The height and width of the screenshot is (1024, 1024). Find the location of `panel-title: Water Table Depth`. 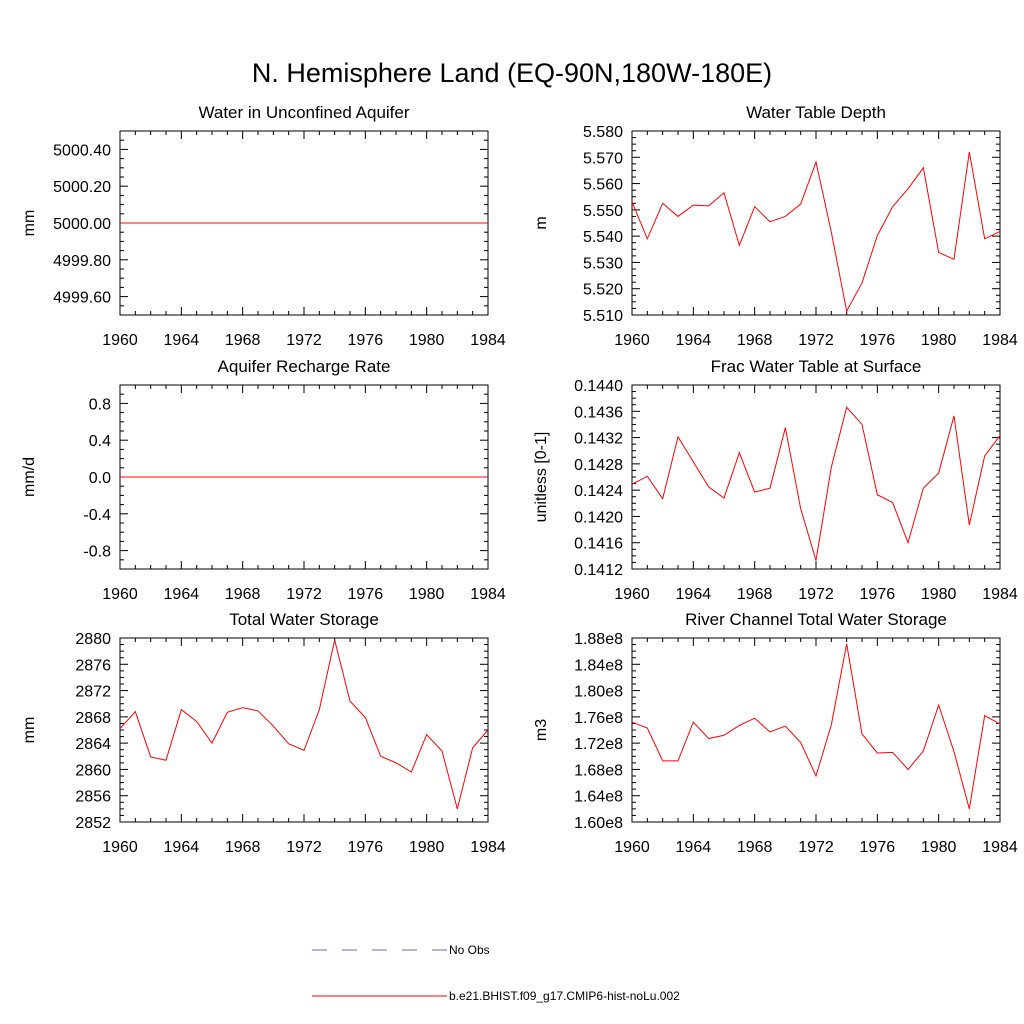

panel-title: Water Table Depth is located at coordinates (816, 112).